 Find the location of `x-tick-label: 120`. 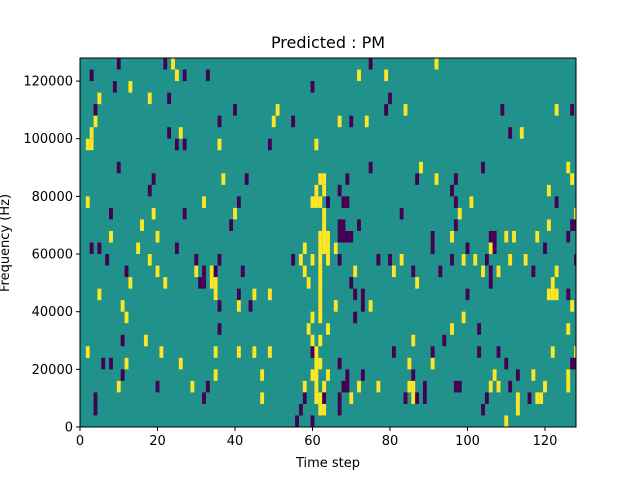

x-tick-label: 120 is located at coordinates (545, 441).